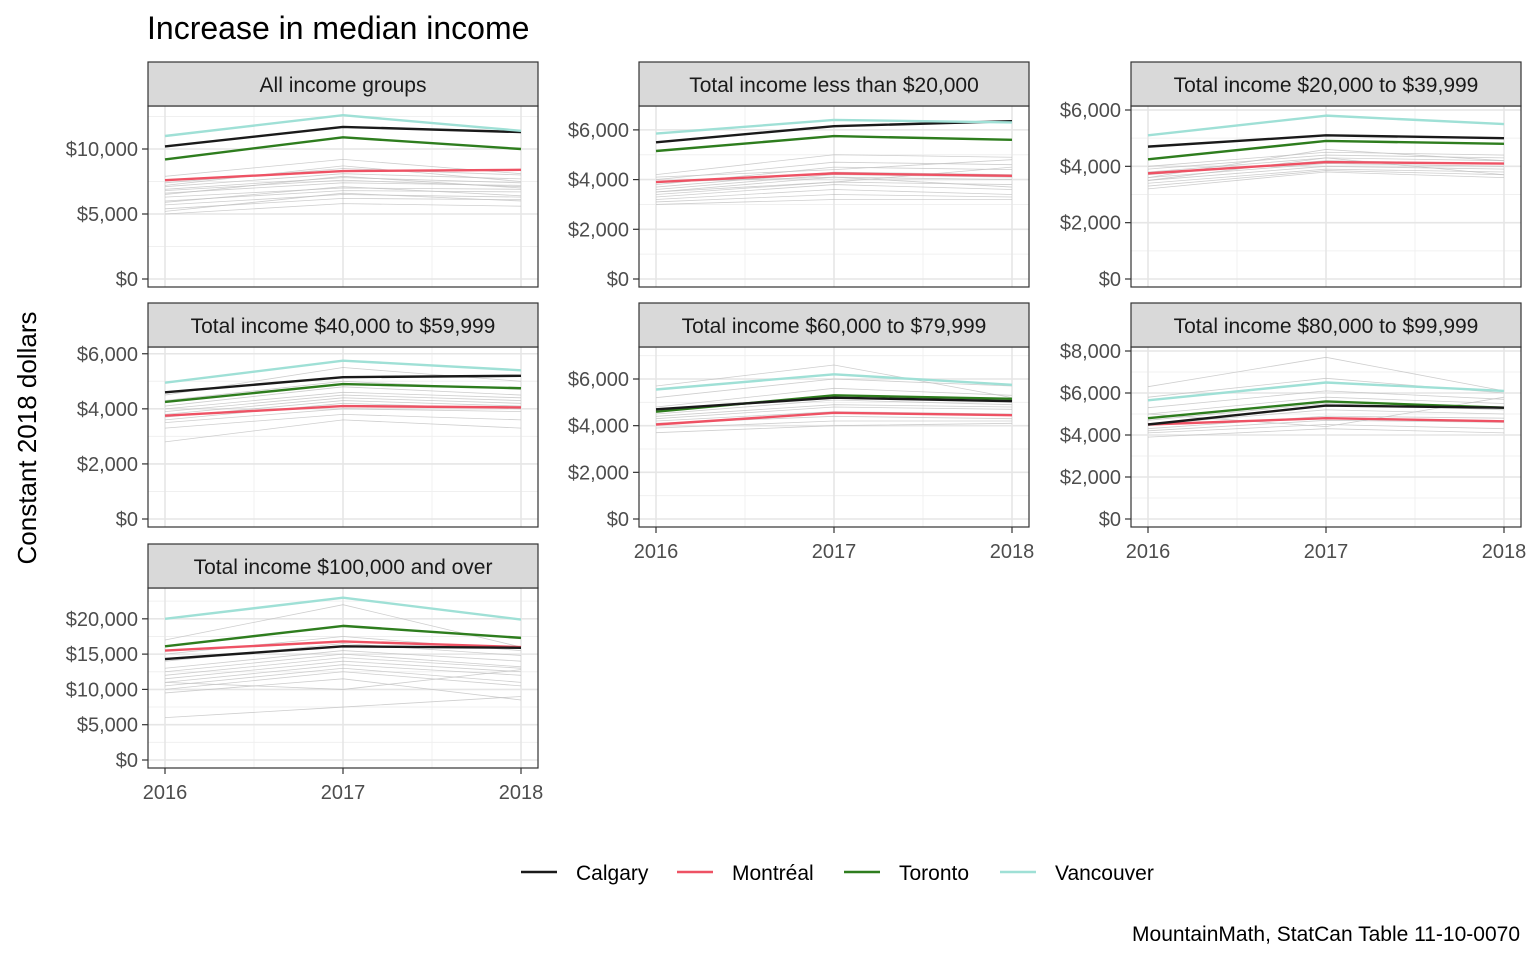 The height and width of the screenshot is (960, 1536). What do you see at coordinates (834, 552) in the screenshot?
I see `x-tick-label: 2017` at bounding box center [834, 552].